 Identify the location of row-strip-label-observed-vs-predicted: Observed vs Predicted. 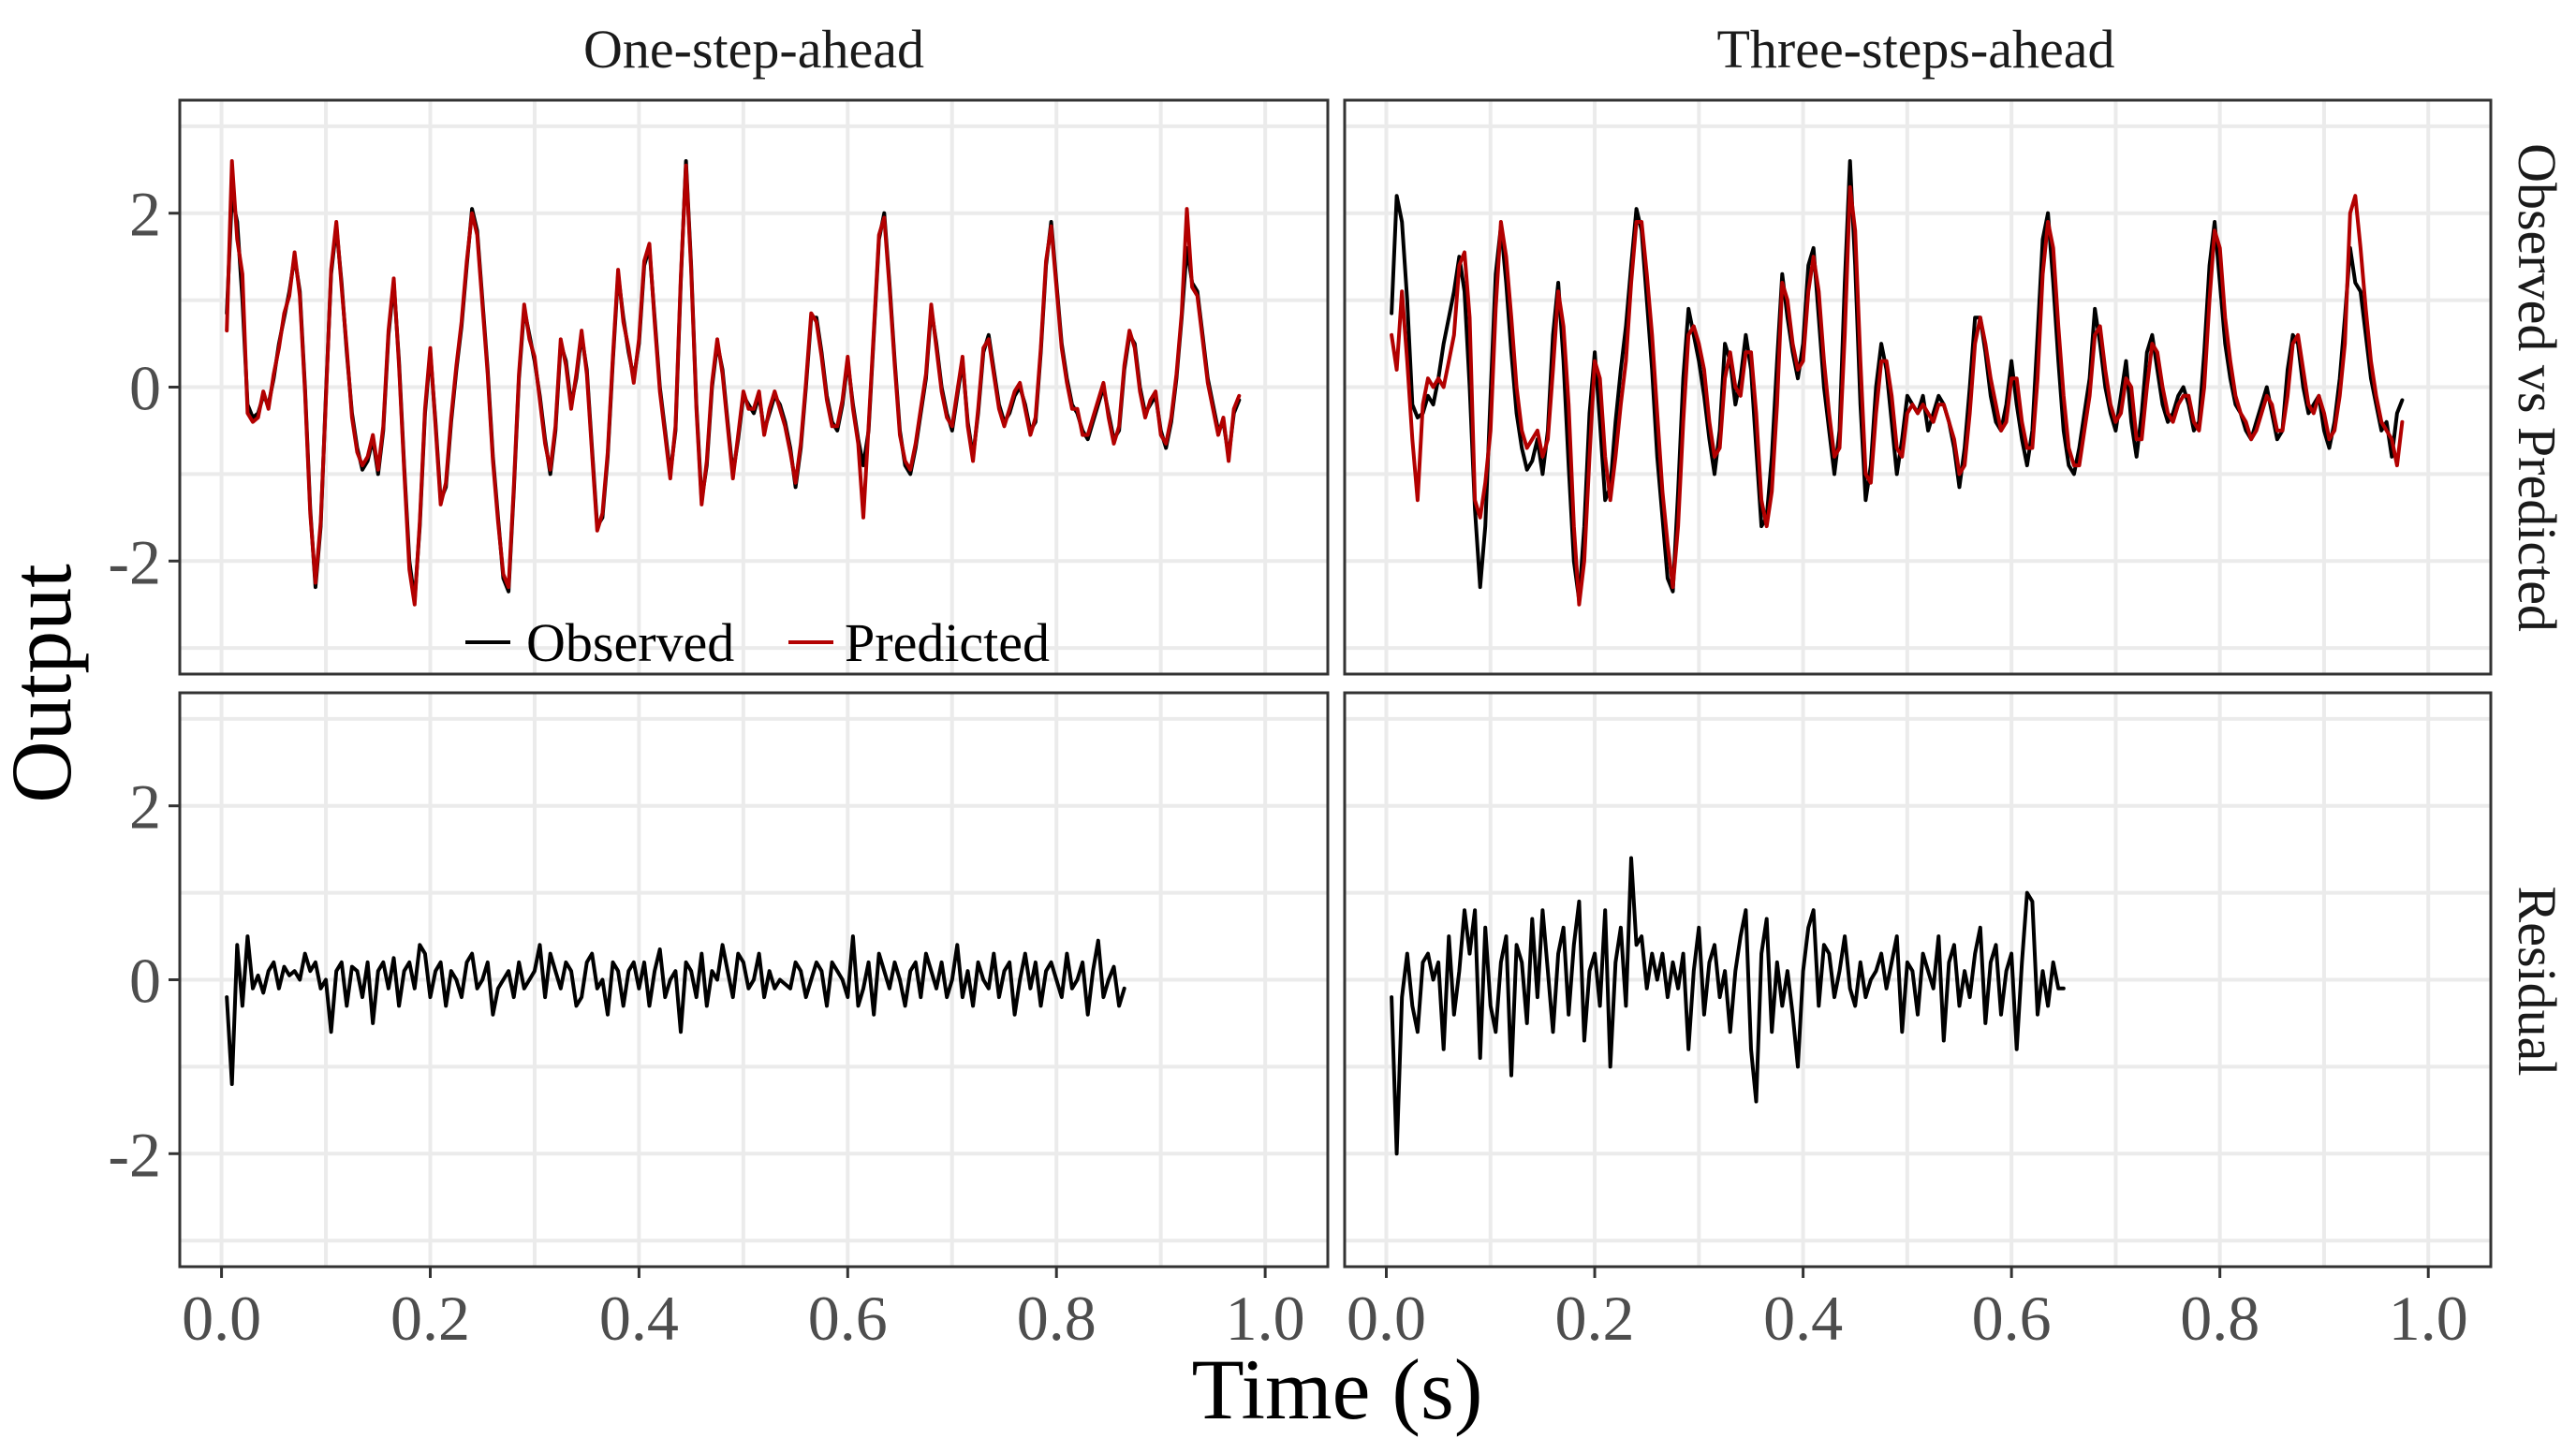
(2537, 388).